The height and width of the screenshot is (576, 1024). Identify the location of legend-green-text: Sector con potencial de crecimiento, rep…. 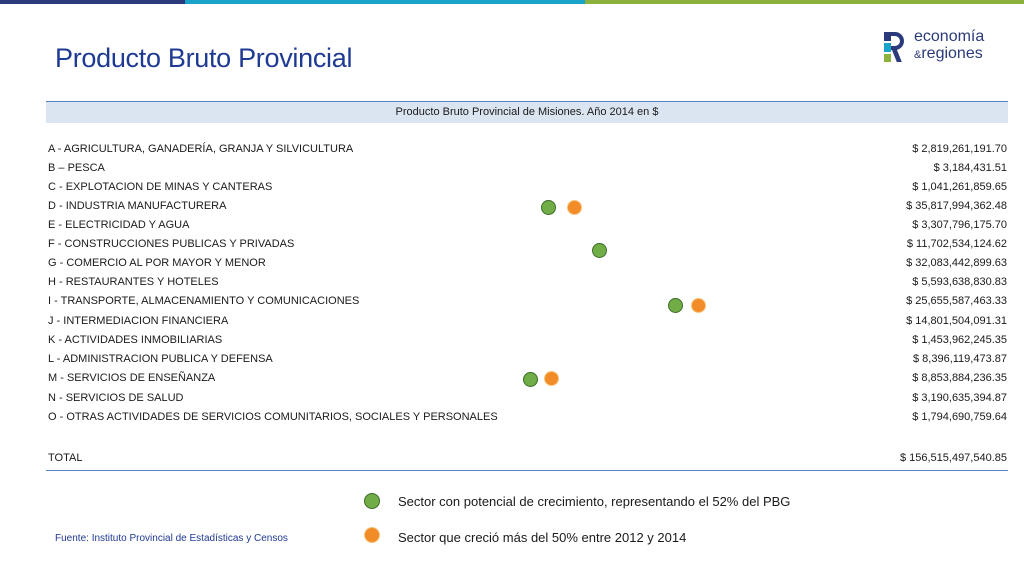
(594, 501).